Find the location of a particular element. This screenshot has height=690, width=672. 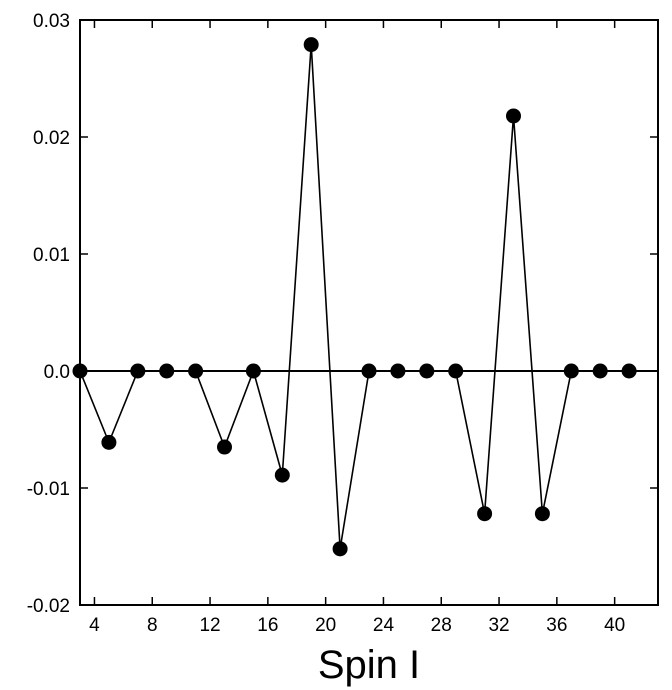

x-tick-label: 16 is located at coordinates (267, 625).